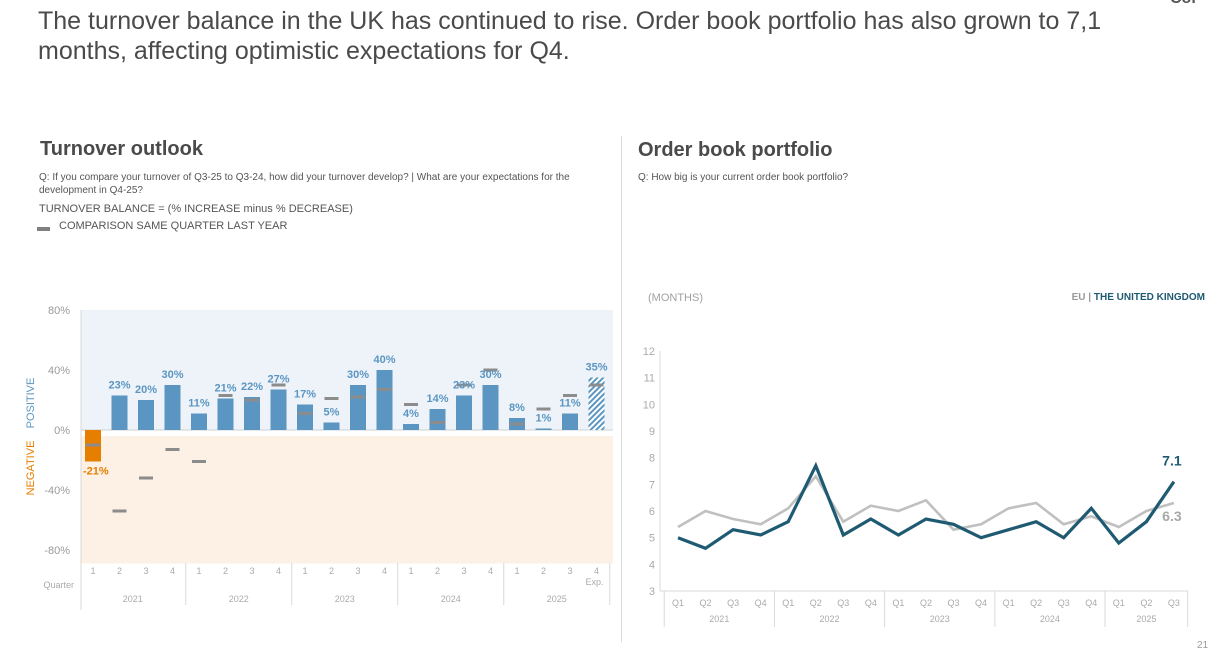 The image size is (1231, 661). What do you see at coordinates (830, 619) in the screenshot?
I see `year-label: 2022` at bounding box center [830, 619].